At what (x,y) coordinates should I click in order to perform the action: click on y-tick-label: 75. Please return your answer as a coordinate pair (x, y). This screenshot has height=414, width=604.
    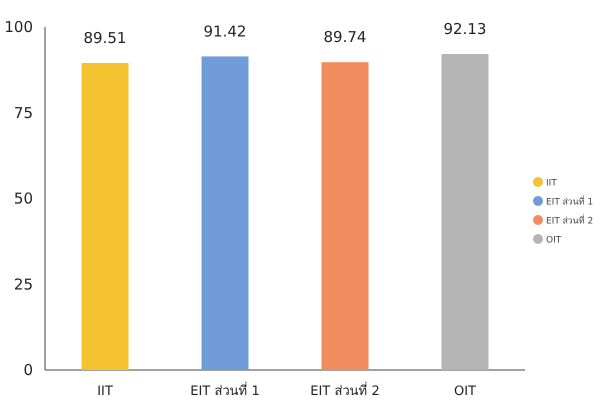
    Looking at the image, I should click on (23, 113).